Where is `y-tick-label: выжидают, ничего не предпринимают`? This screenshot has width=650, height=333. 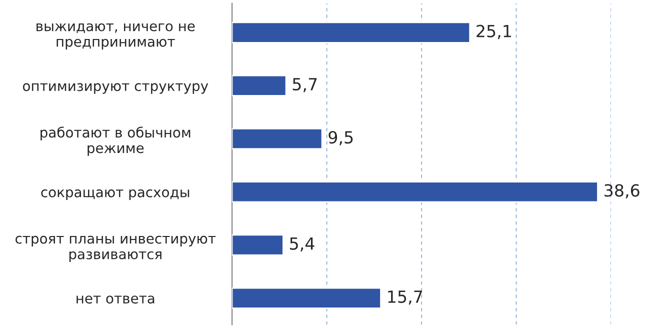 y-tick-label: выжидают, ничего не предпринимают is located at coordinates (115, 36).